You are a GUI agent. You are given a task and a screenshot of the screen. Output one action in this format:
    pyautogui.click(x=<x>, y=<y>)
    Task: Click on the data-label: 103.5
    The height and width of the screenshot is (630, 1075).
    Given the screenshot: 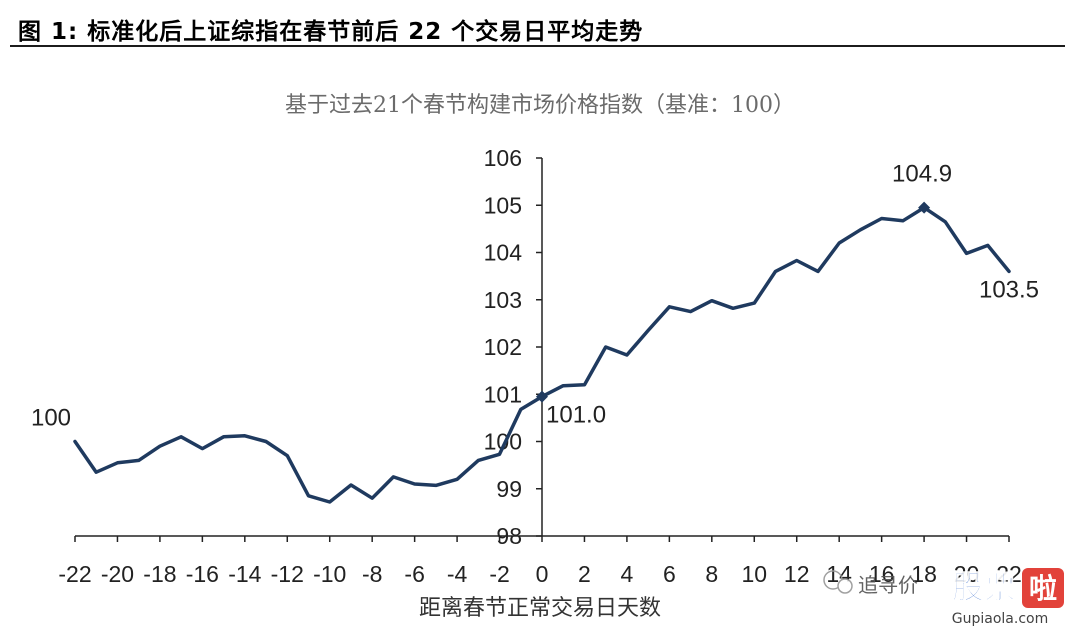 What is the action you would take?
    pyautogui.click(x=1009, y=289)
    